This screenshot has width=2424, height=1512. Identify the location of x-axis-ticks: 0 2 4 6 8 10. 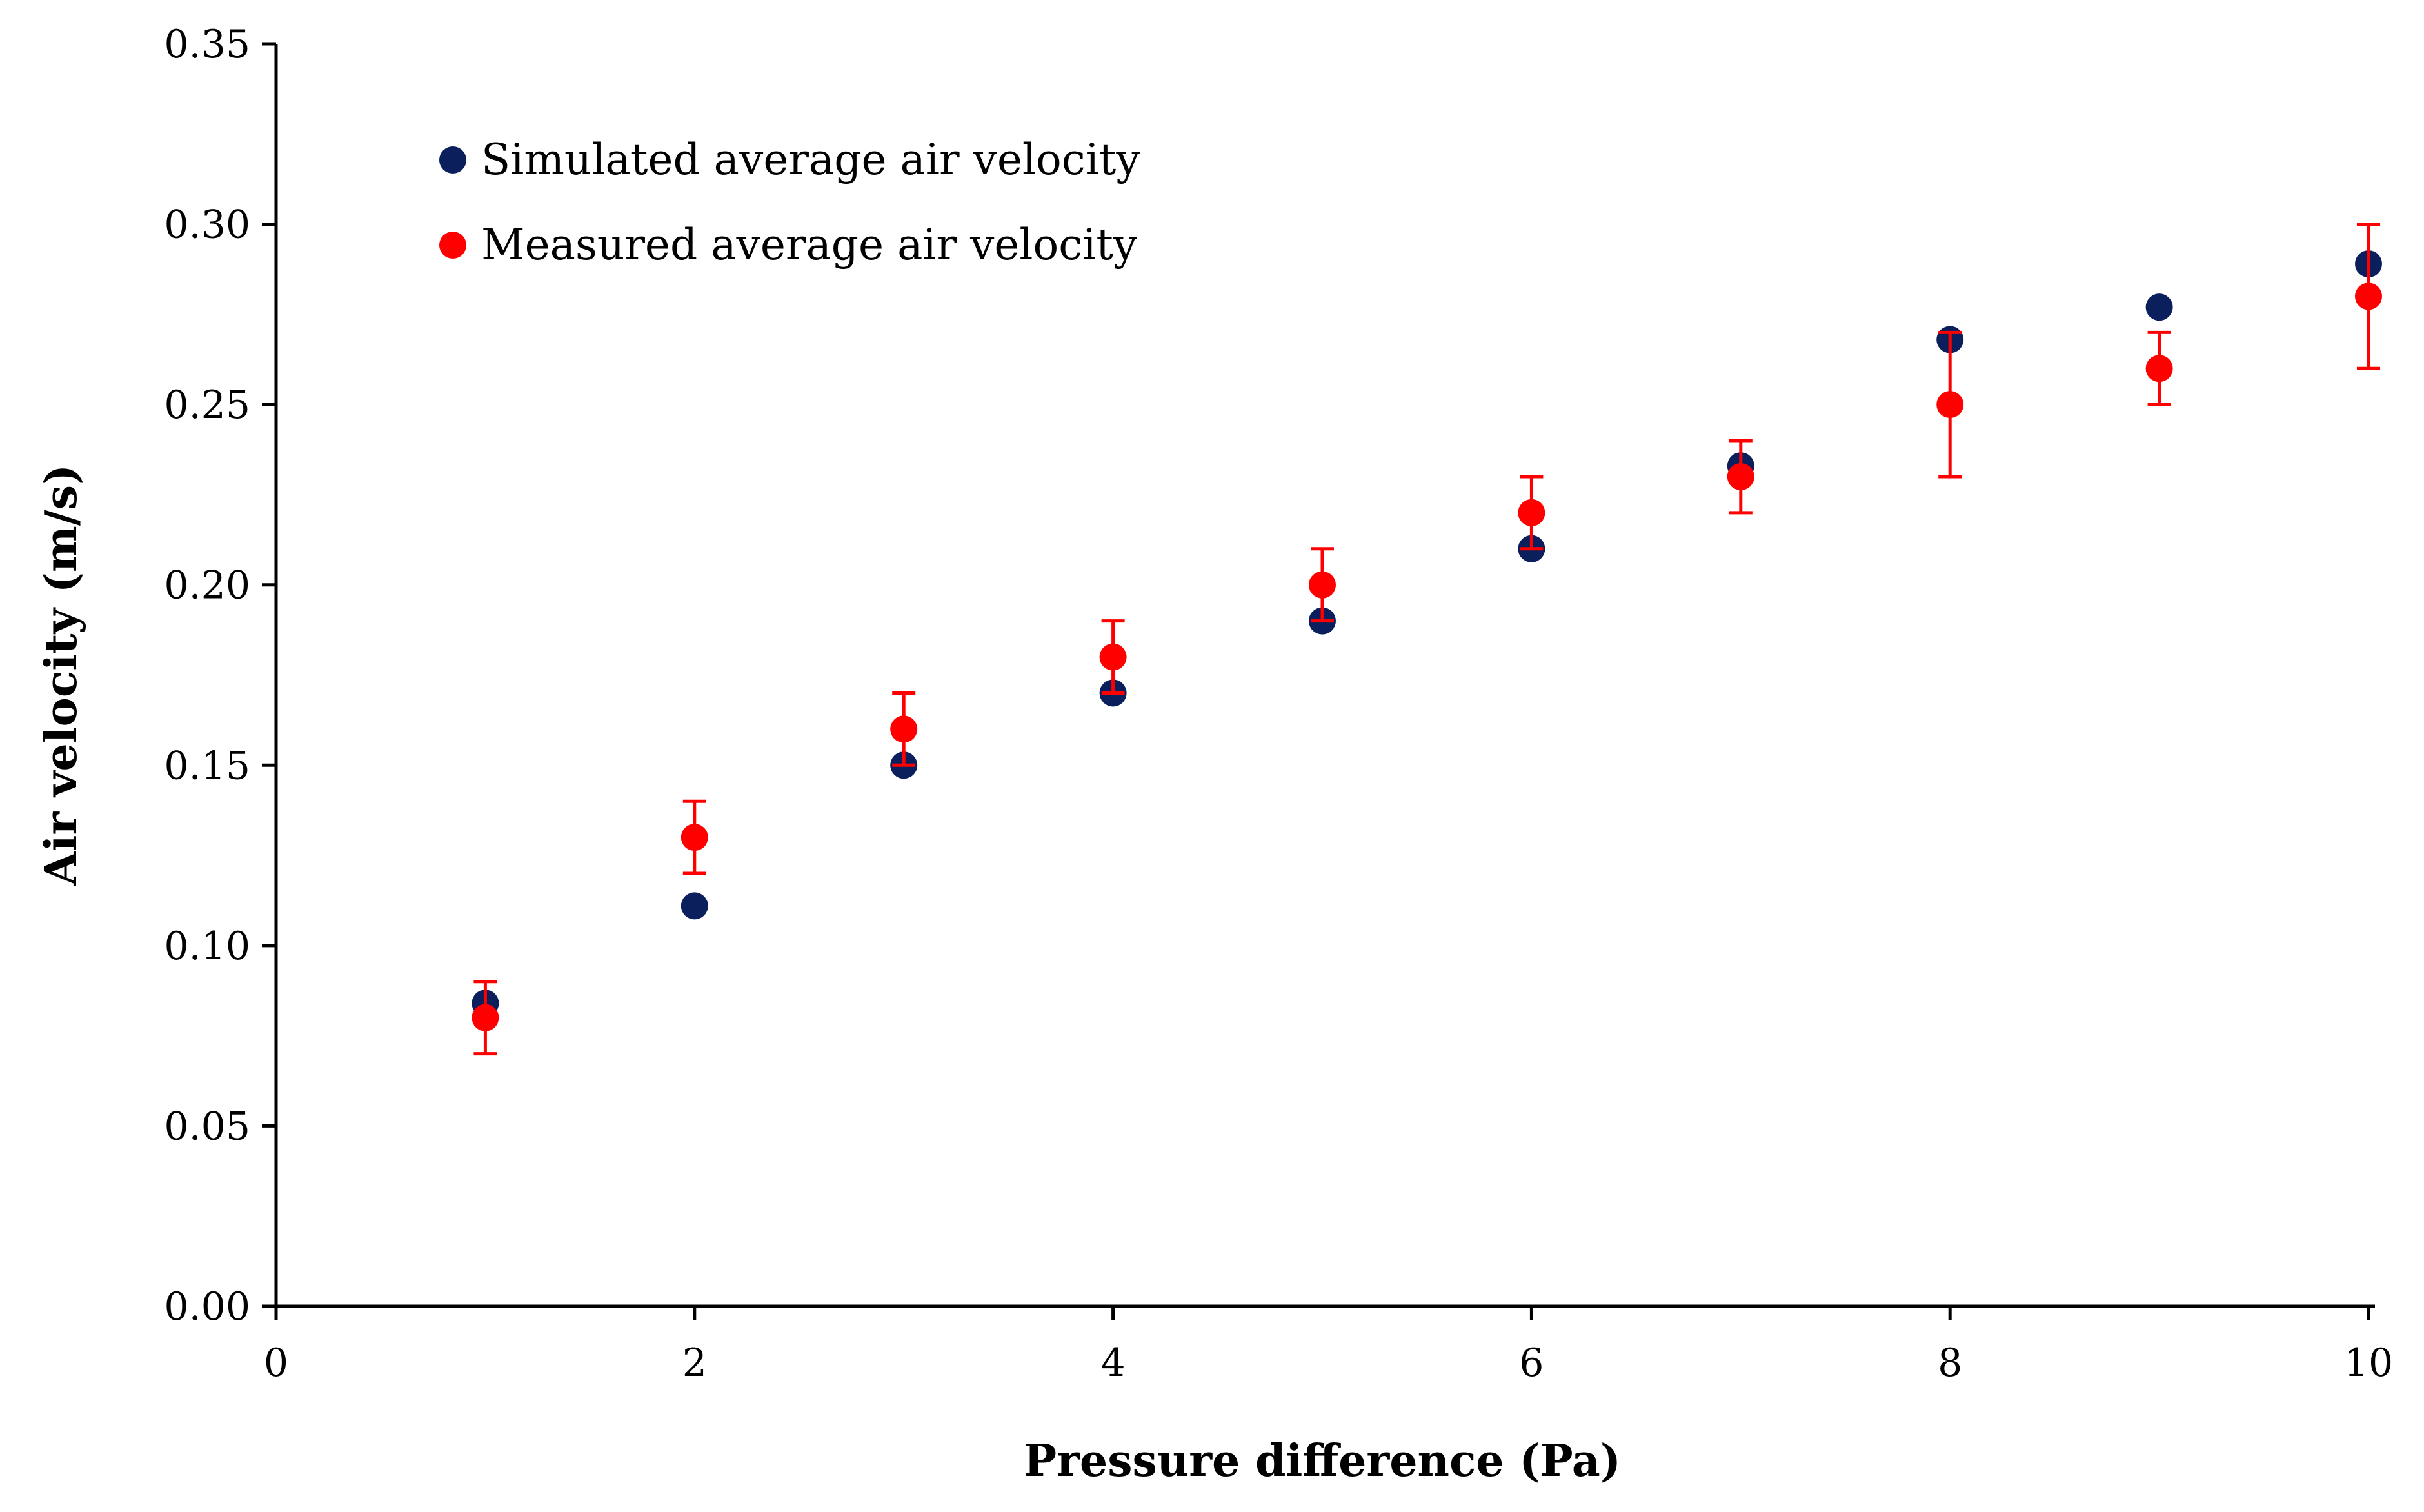
(1328, 1346).